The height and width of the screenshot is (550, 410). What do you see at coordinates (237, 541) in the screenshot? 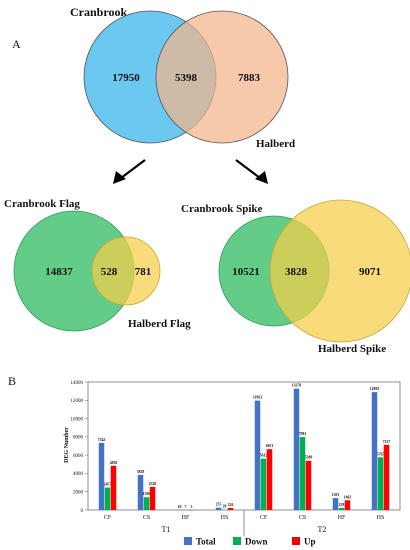
I see `legend-swatch-down` at bounding box center [237, 541].